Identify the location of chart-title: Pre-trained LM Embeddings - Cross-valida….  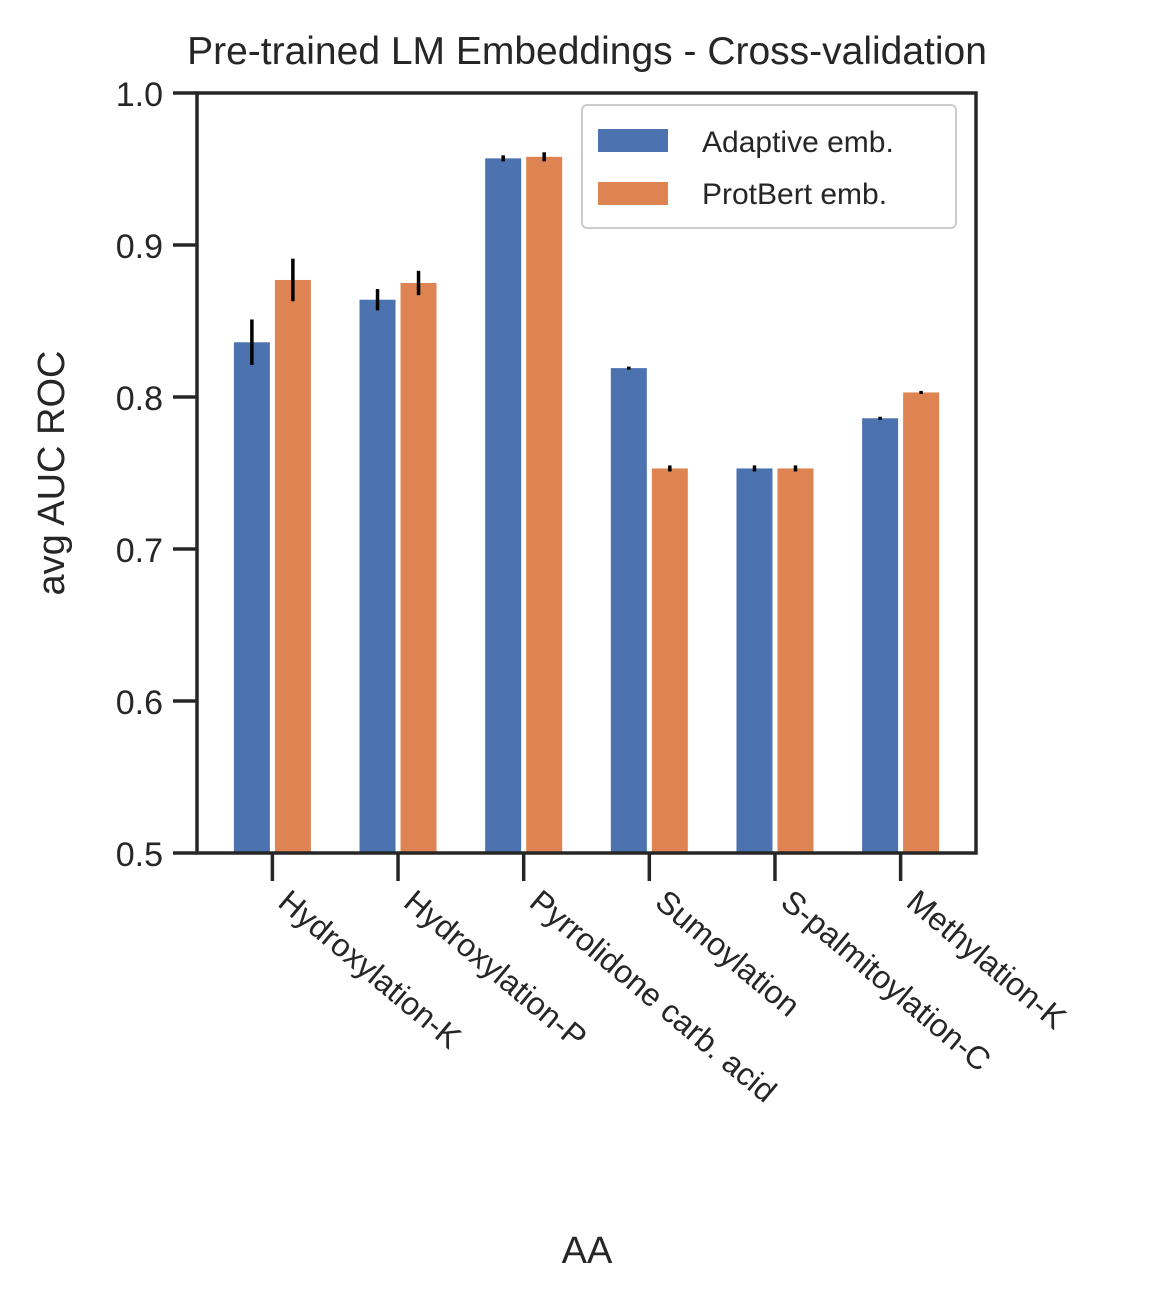
(587, 51).